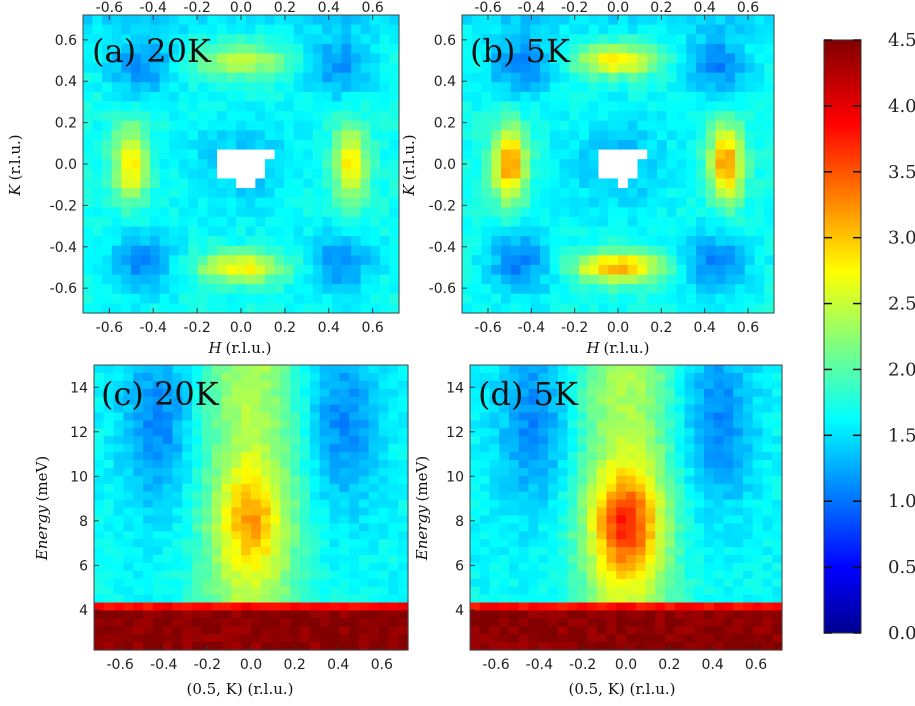 This screenshot has width=915, height=706. Describe the element at coordinates (442, 206) in the screenshot. I see `y-tick-label: -0.2` at that location.